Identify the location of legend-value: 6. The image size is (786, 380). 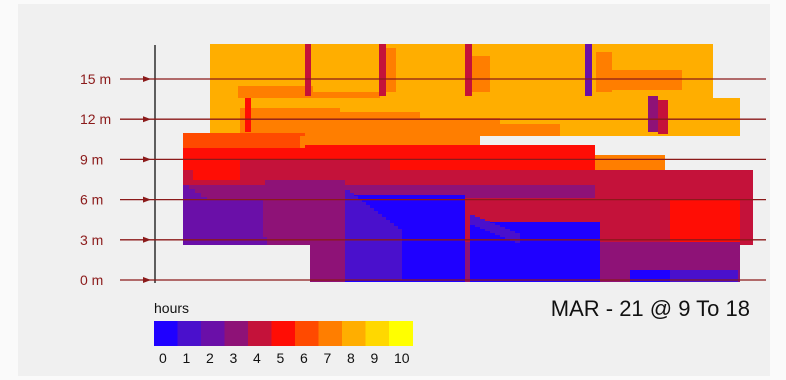
(304, 358).